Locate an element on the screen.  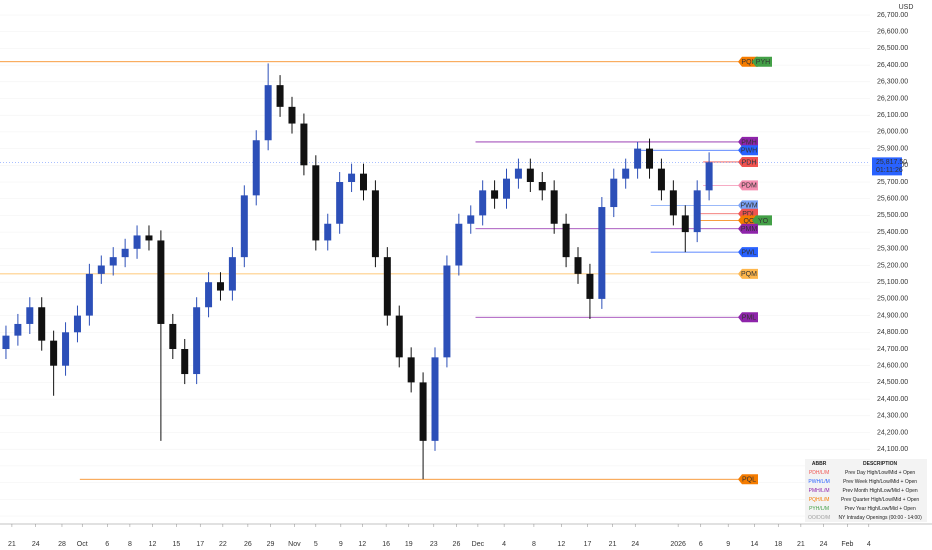
x-tick-label: 15 is located at coordinates (176, 544).